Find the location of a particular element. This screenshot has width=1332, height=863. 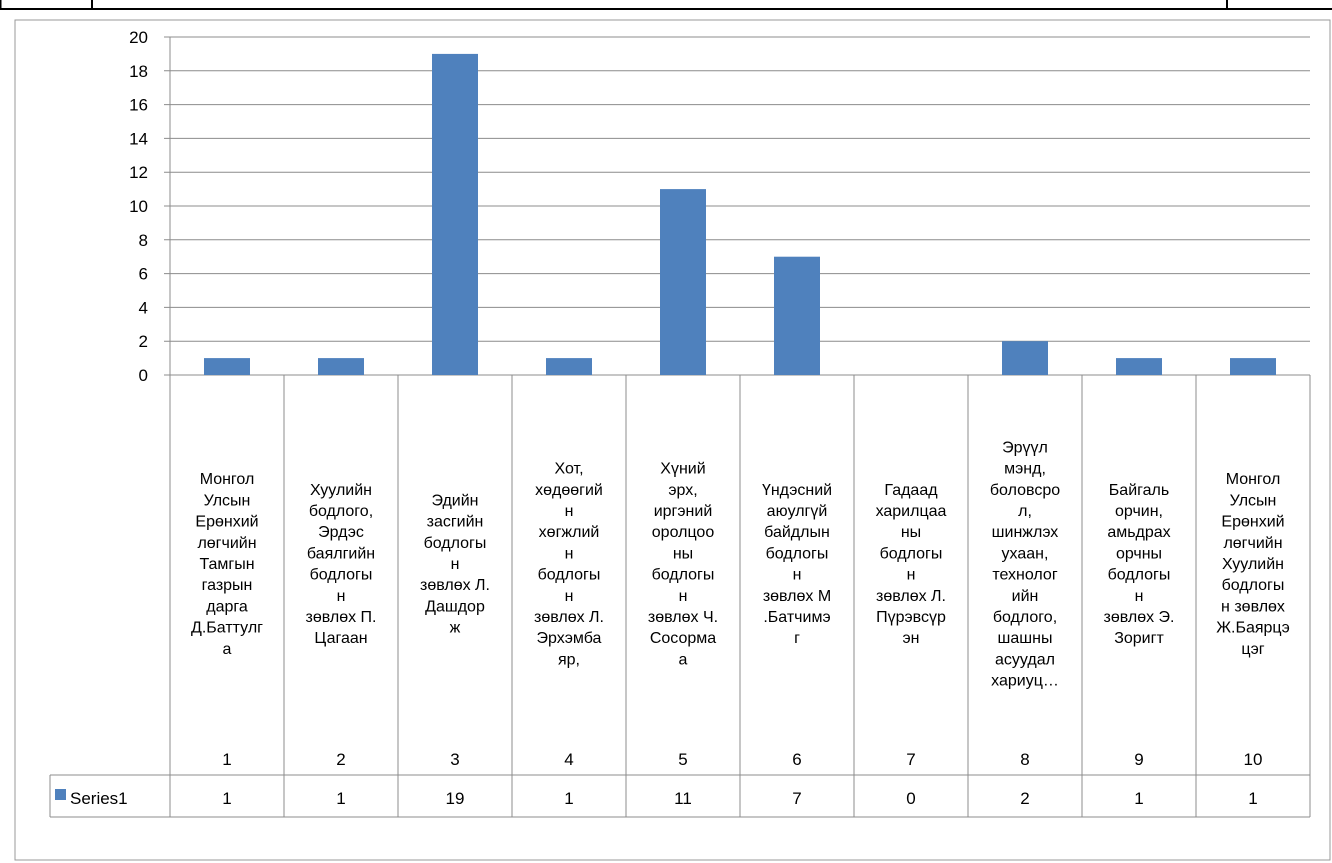

category-label-line: иргэний is located at coordinates (683, 511).